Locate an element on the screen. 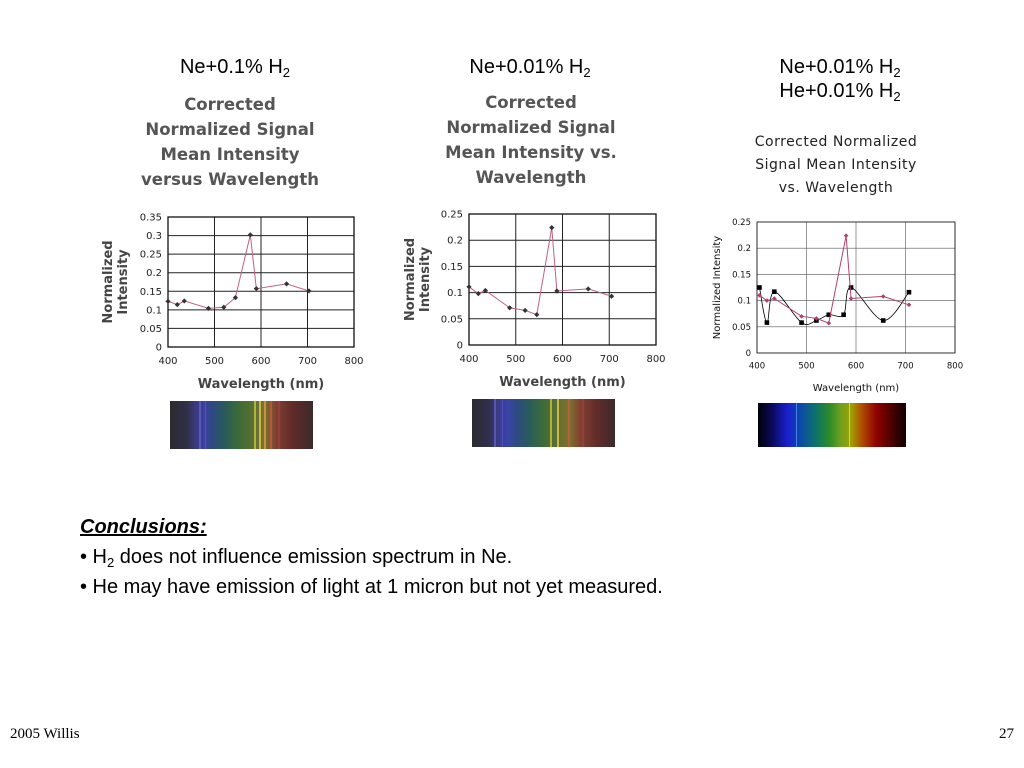  y-tick-label: 0.3 is located at coordinates (154, 236).